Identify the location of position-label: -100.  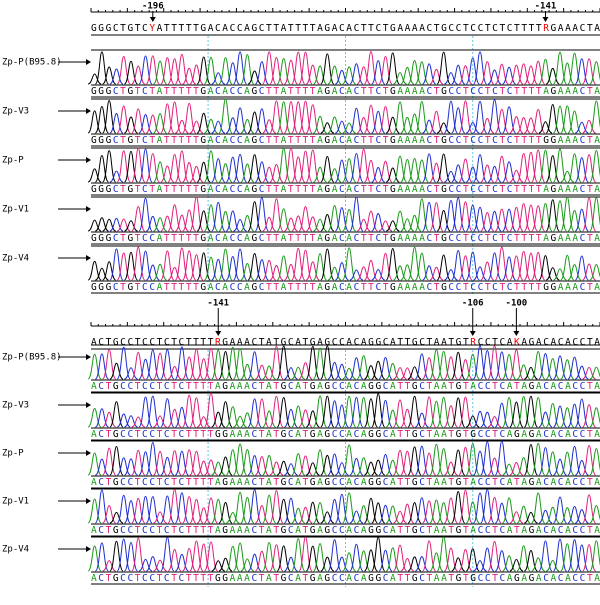
(517, 304).